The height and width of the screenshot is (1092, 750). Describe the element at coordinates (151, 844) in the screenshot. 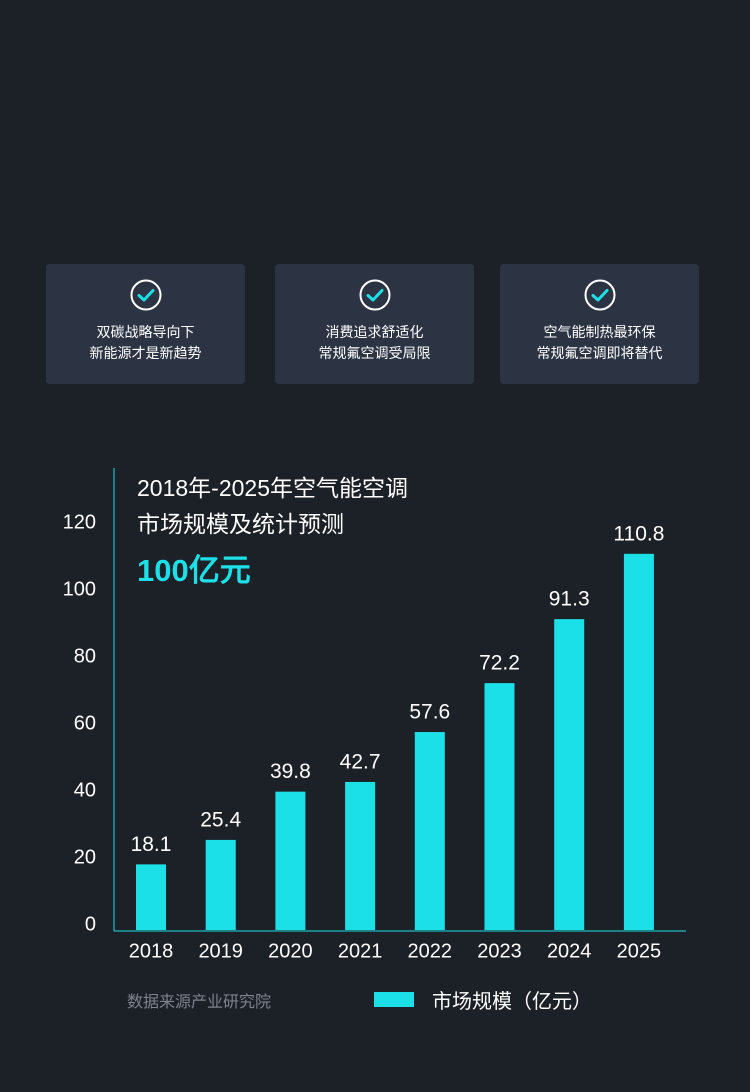

I see `bar-value-label: 18.1` at that location.